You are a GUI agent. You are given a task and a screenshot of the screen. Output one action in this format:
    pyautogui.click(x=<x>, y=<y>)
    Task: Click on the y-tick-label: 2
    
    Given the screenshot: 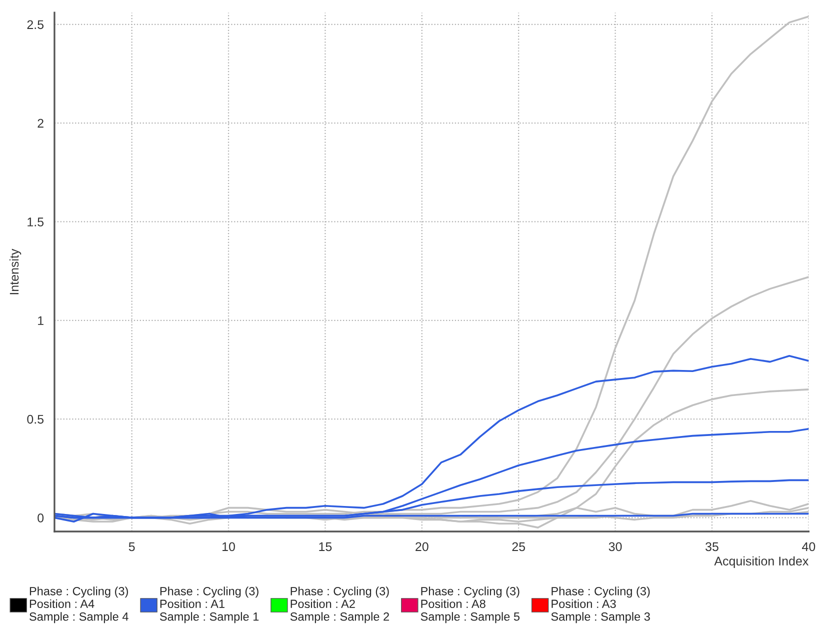 What is the action you would take?
    pyautogui.click(x=41, y=123)
    